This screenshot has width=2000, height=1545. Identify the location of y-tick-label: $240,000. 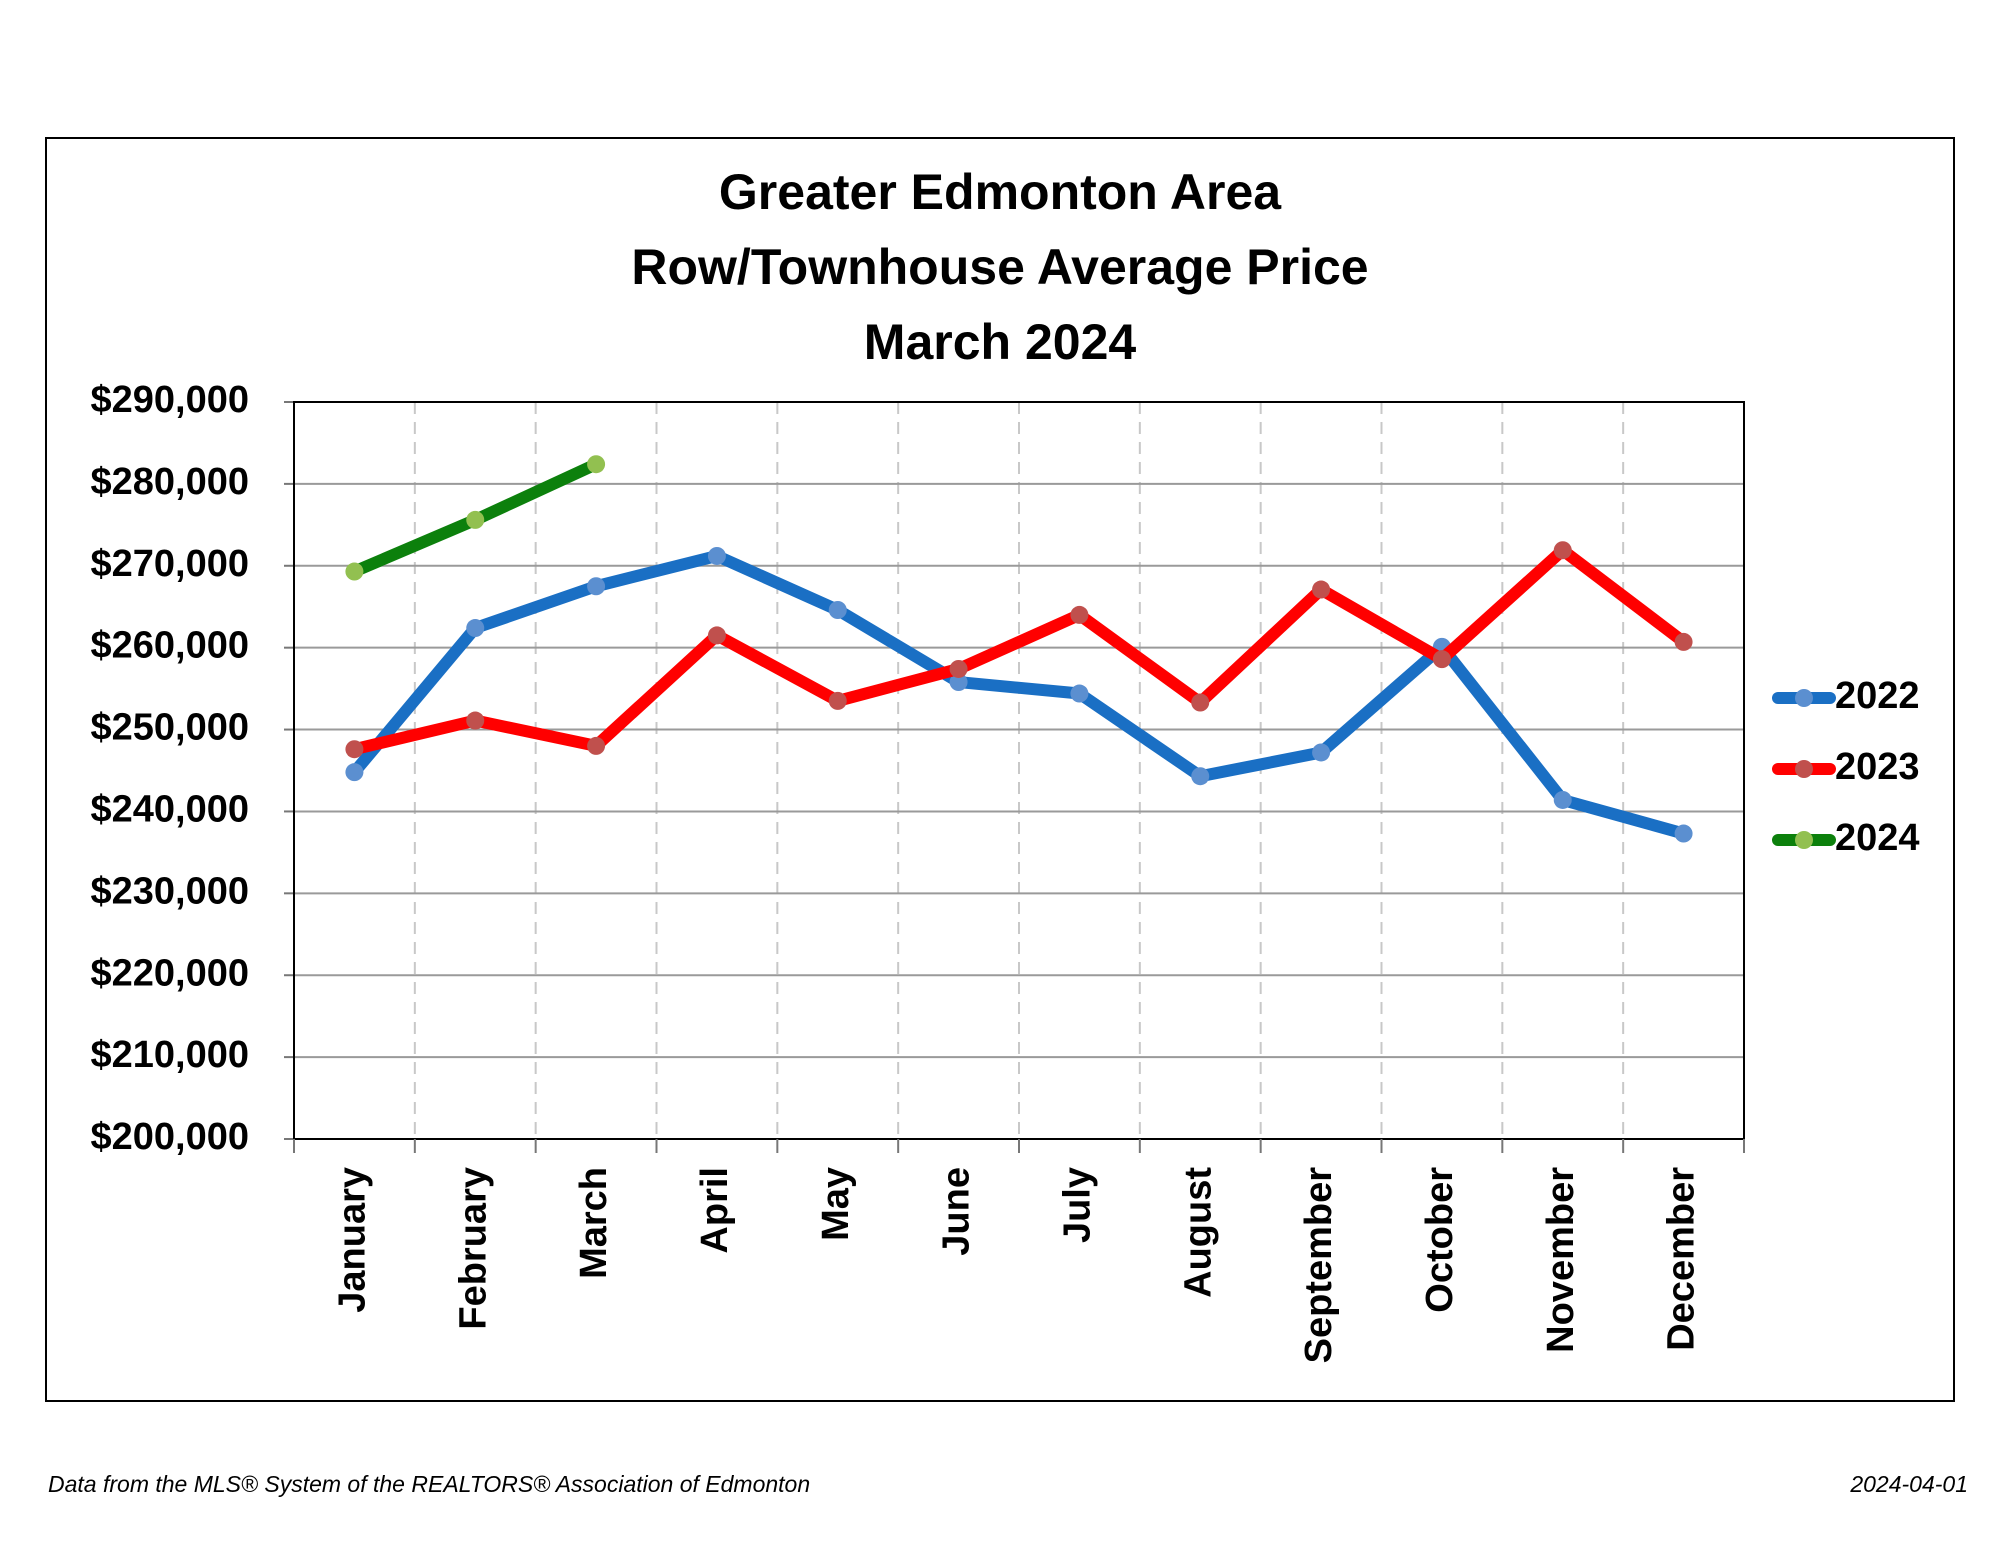
(170, 809).